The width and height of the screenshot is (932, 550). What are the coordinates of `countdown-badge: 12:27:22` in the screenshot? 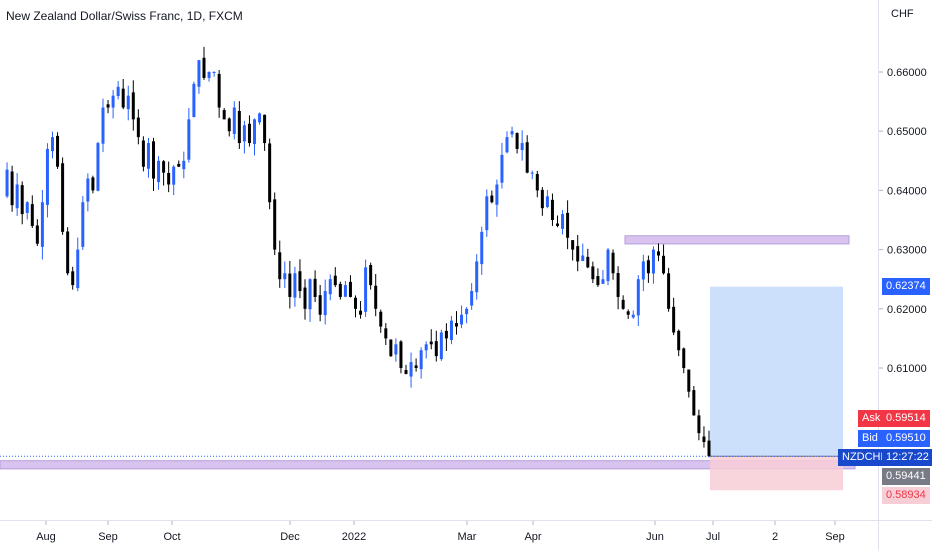 It's located at (907, 457).